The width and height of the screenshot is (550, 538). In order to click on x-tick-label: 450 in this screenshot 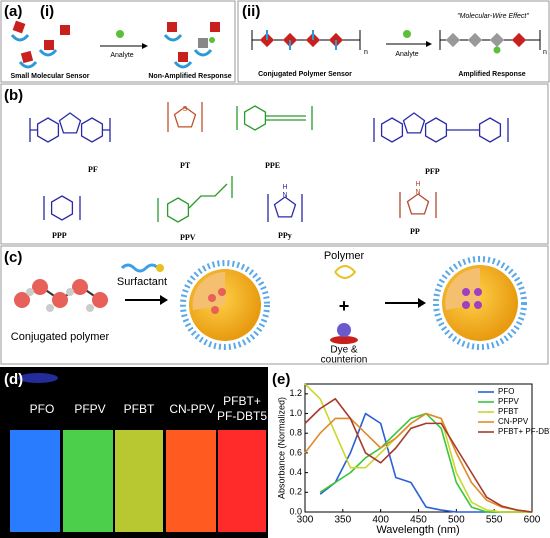, I will do `click(418, 520)`.